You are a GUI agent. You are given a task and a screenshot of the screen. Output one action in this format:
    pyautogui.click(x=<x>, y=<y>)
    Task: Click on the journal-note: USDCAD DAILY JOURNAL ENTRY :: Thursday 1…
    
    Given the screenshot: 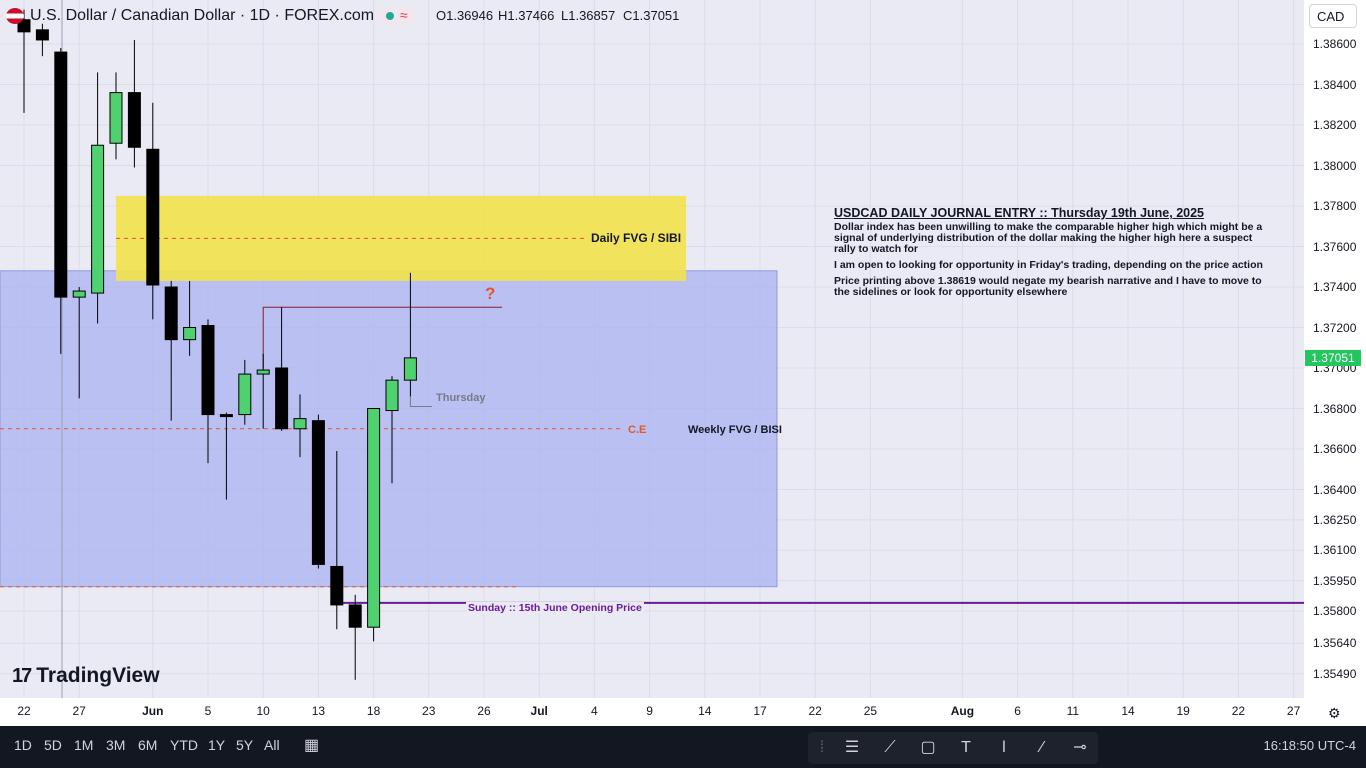 What is the action you would take?
    pyautogui.click(x=1049, y=254)
    